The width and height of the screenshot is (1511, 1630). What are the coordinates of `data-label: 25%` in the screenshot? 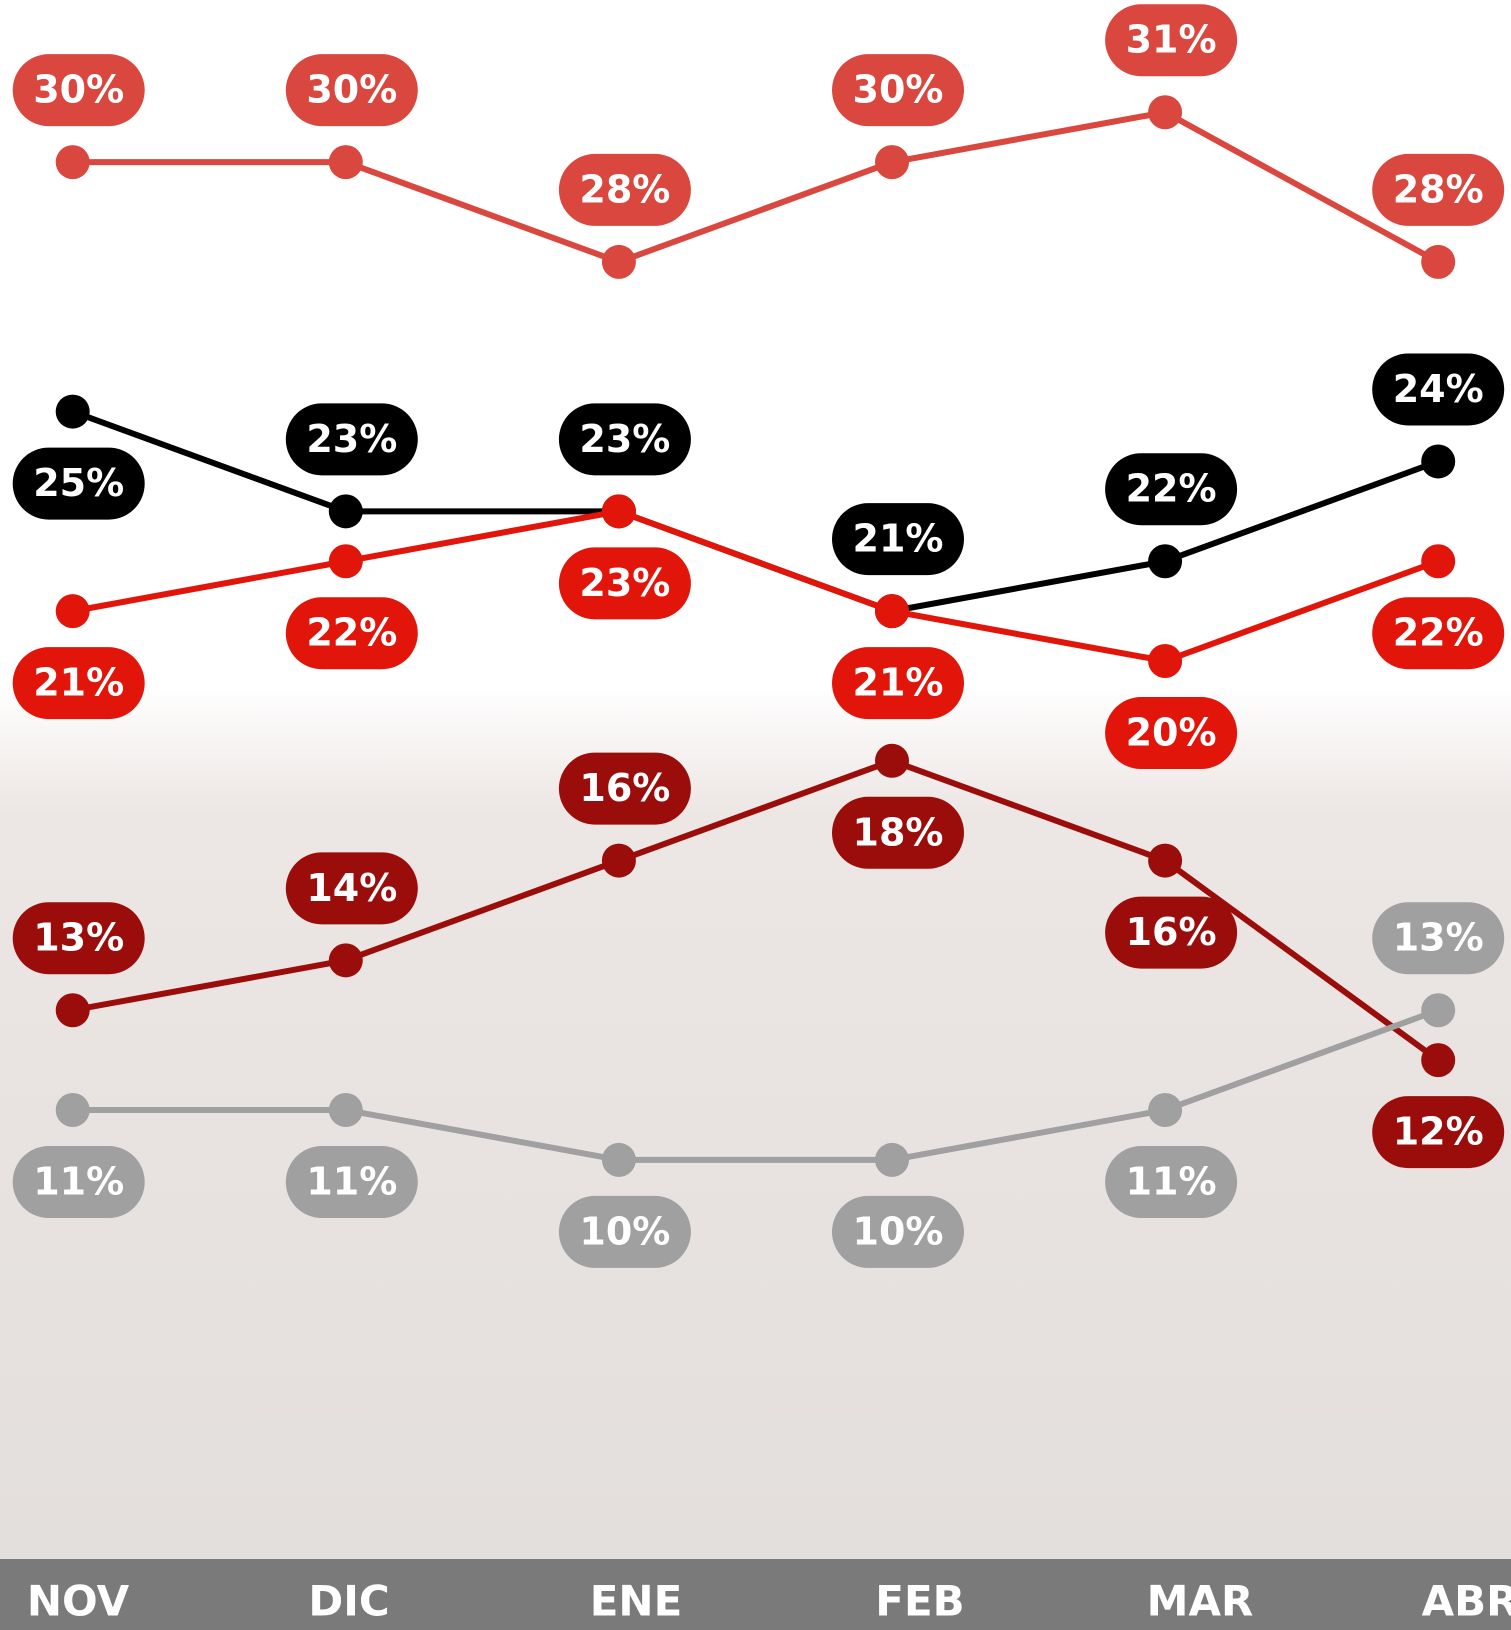 It's located at (78, 483).